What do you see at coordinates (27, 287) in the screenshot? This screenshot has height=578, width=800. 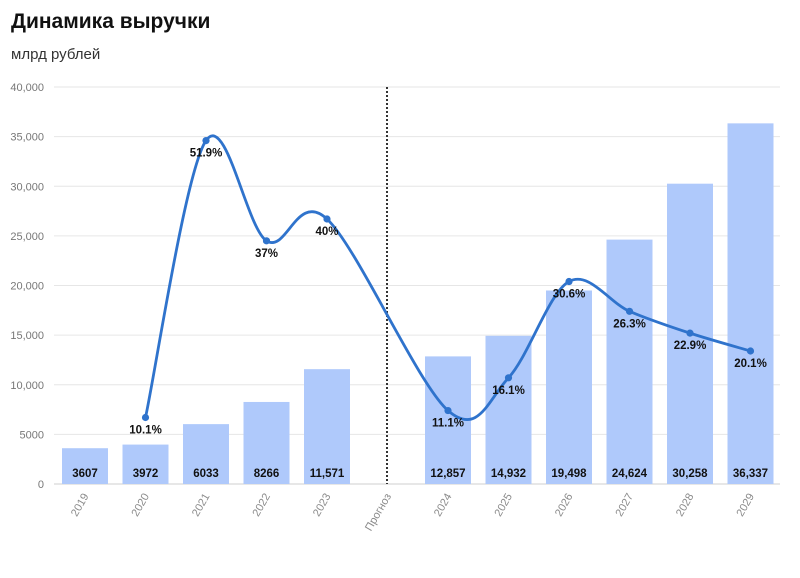 I see `y-tick-label: 20,000` at bounding box center [27, 287].